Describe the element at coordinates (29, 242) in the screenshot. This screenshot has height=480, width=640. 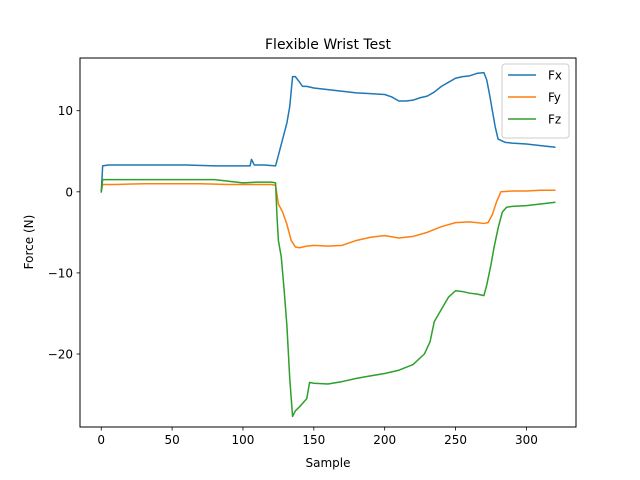
I see `y-axis-label: Force (N)` at that location.